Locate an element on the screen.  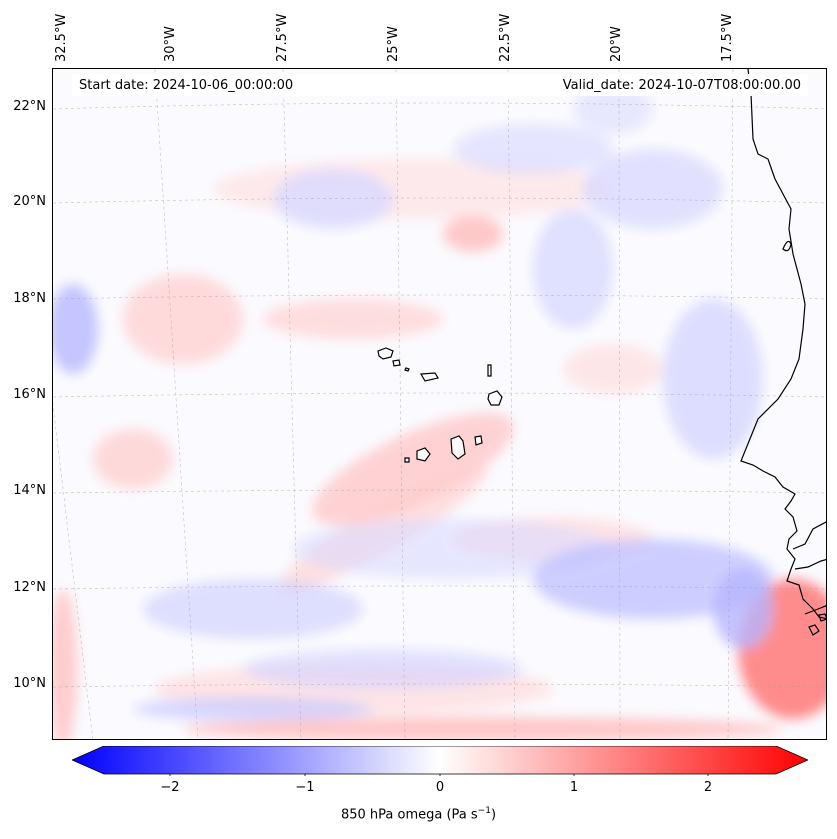
lat-label: 10°N is located at coordinates (29, 683).